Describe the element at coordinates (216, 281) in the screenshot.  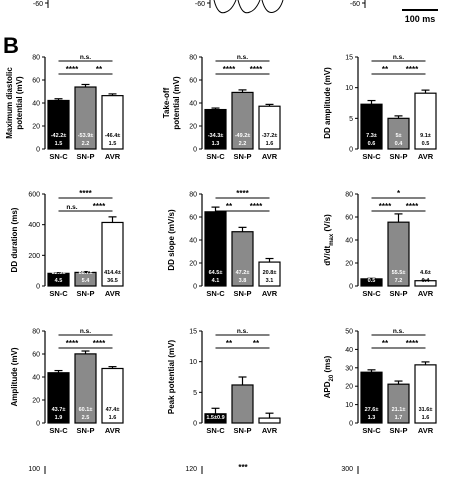
I see `bar-value-label: 4.1` at that location.